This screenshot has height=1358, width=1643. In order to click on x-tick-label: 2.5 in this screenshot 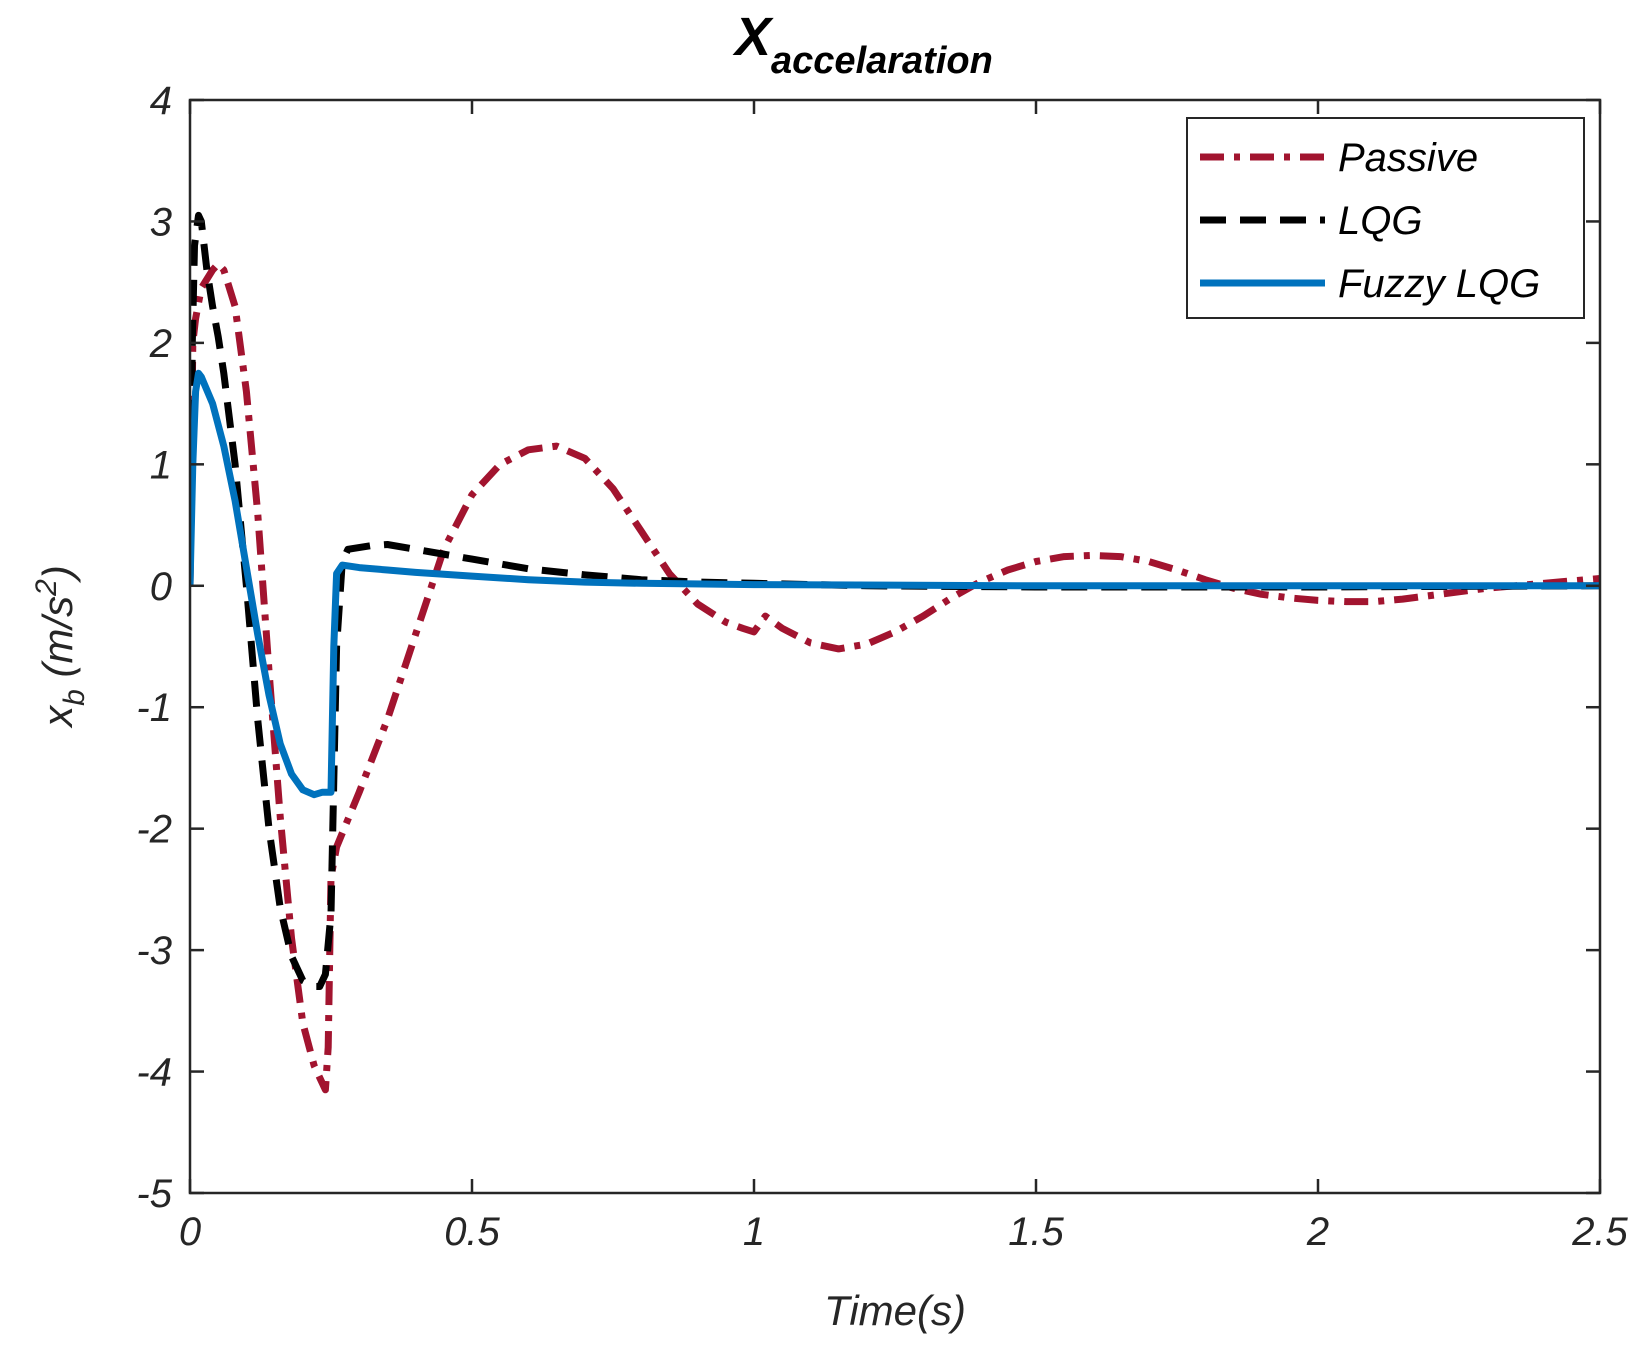, I will do `click(1599, 1232)`.